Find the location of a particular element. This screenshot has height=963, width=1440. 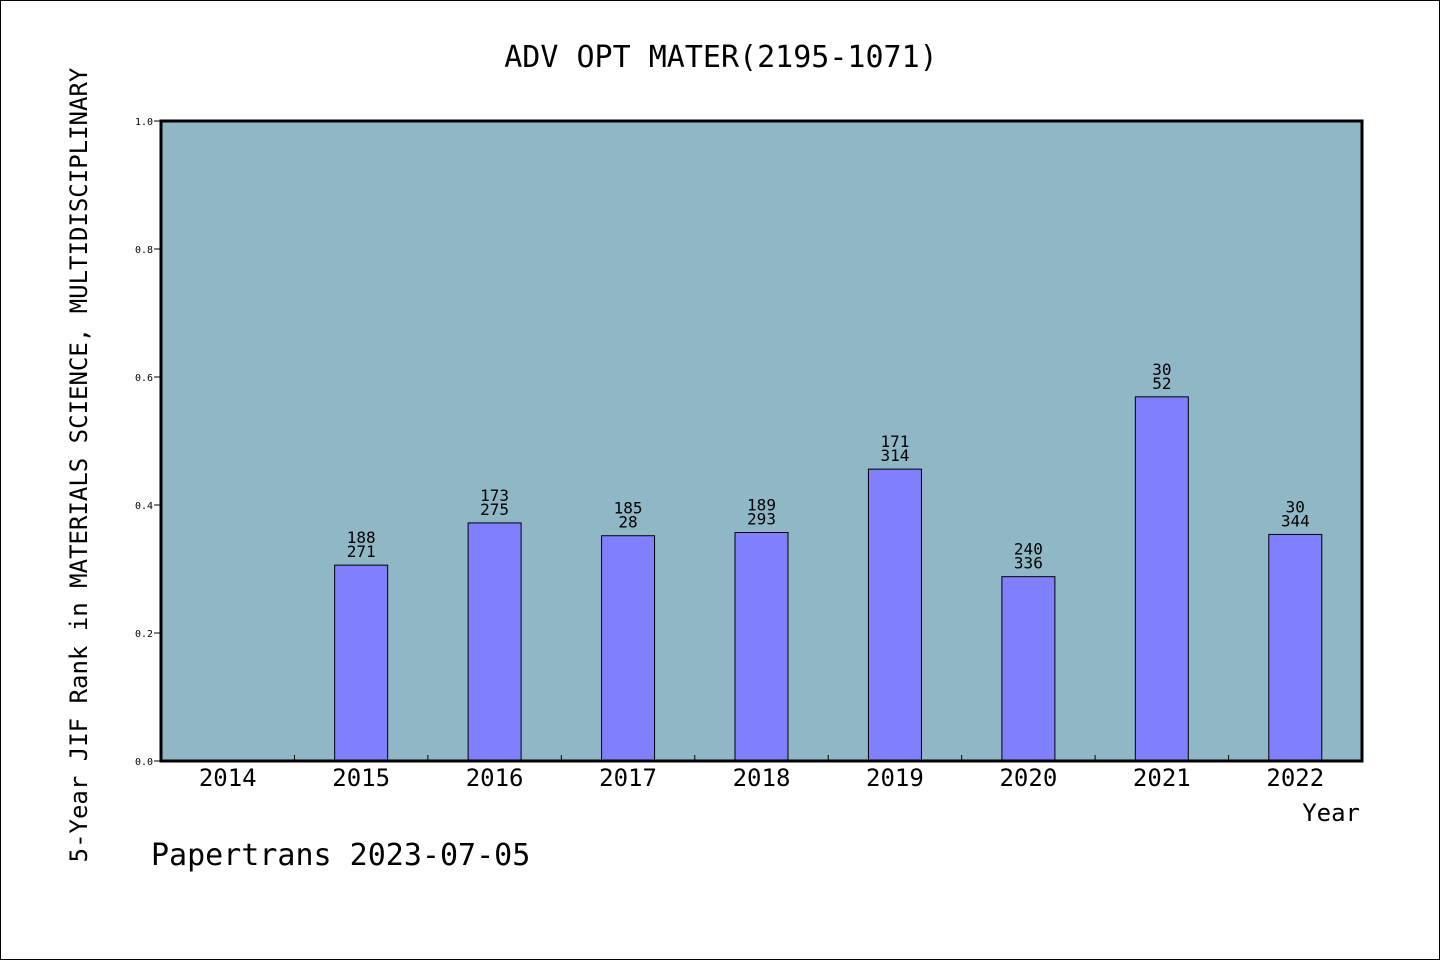

bar-label-bottom: 271 is located at coordinates (361, 551).